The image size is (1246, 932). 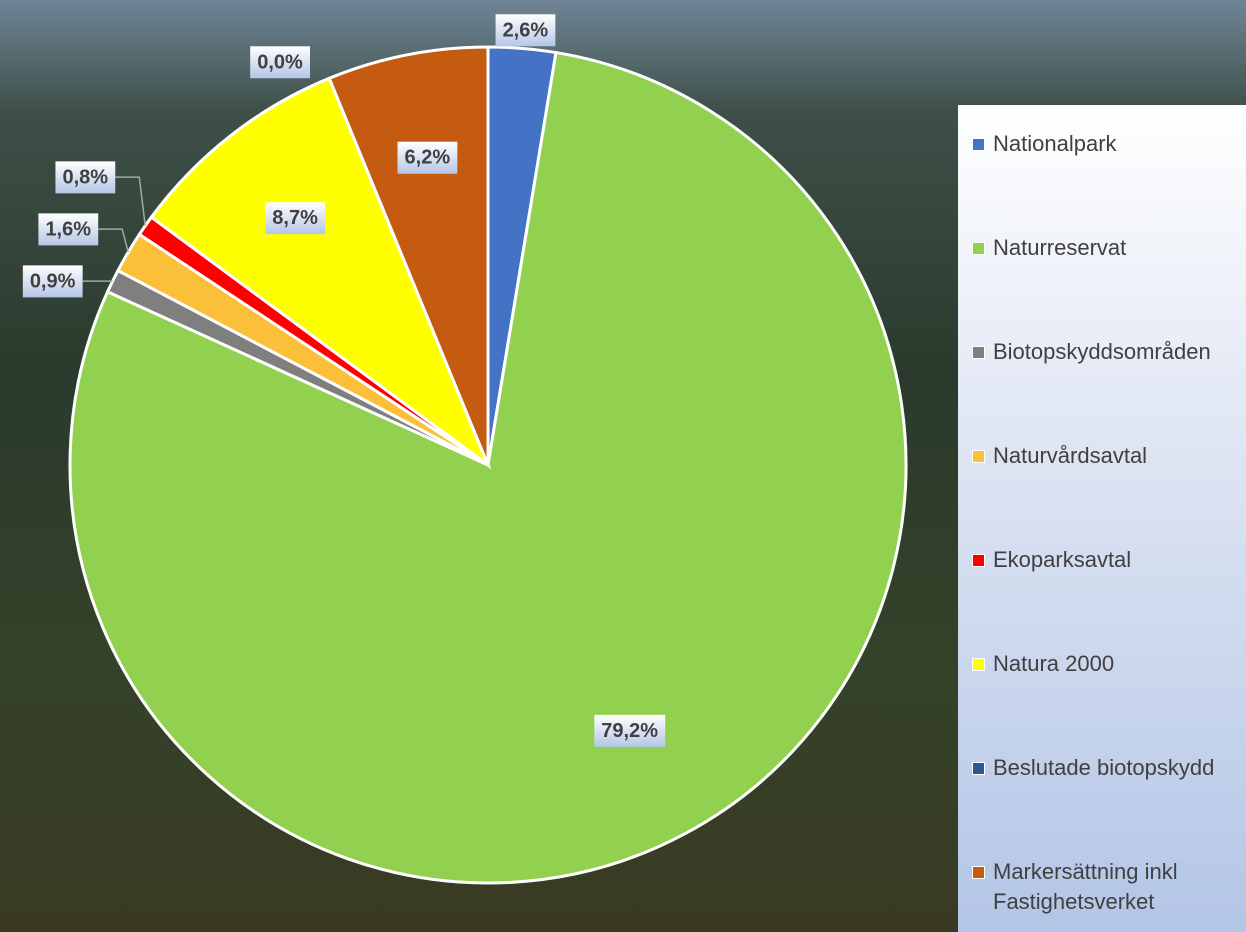 I want to click on data-label: 2,6%, so click(x=526, y=30).